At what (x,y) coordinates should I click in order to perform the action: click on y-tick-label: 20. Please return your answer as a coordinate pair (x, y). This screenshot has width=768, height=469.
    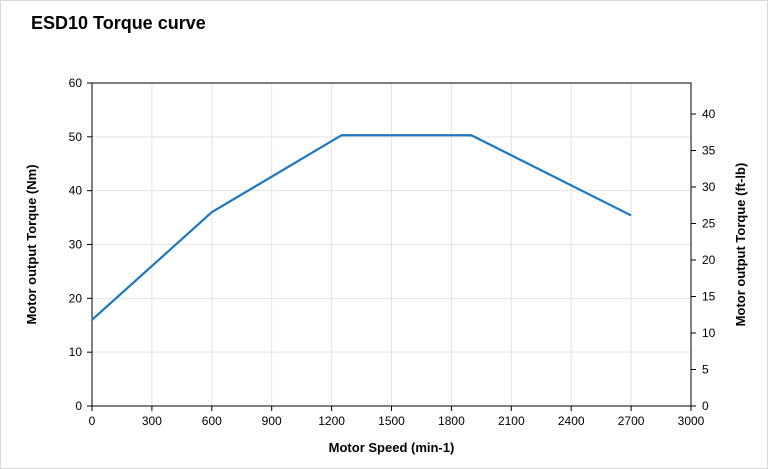
    Looking at the image, I should click on (76, 298).